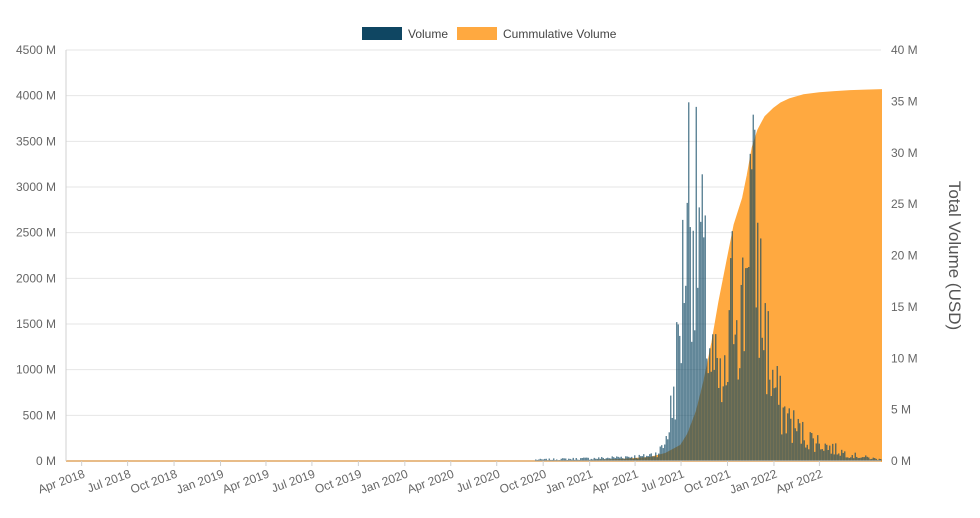 This screenshot has height=518, width=980. What do you see at coordinates (109, 481) in the screenshot?
I see `x-tick-label: Jul 2018` at bounding box center [109, 481].